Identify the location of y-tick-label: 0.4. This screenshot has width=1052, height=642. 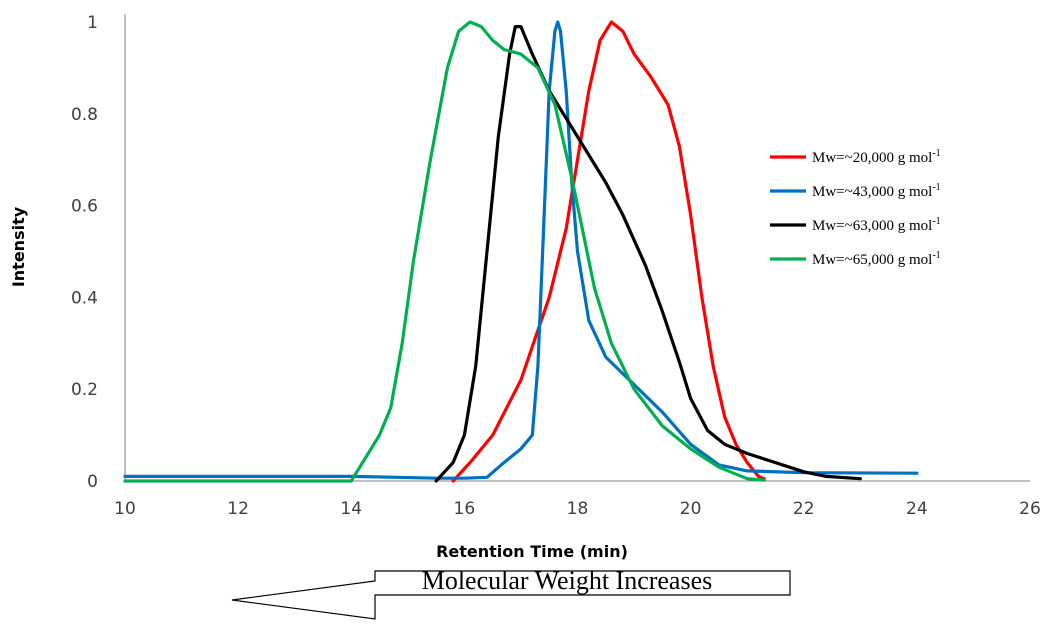
(84, 298).